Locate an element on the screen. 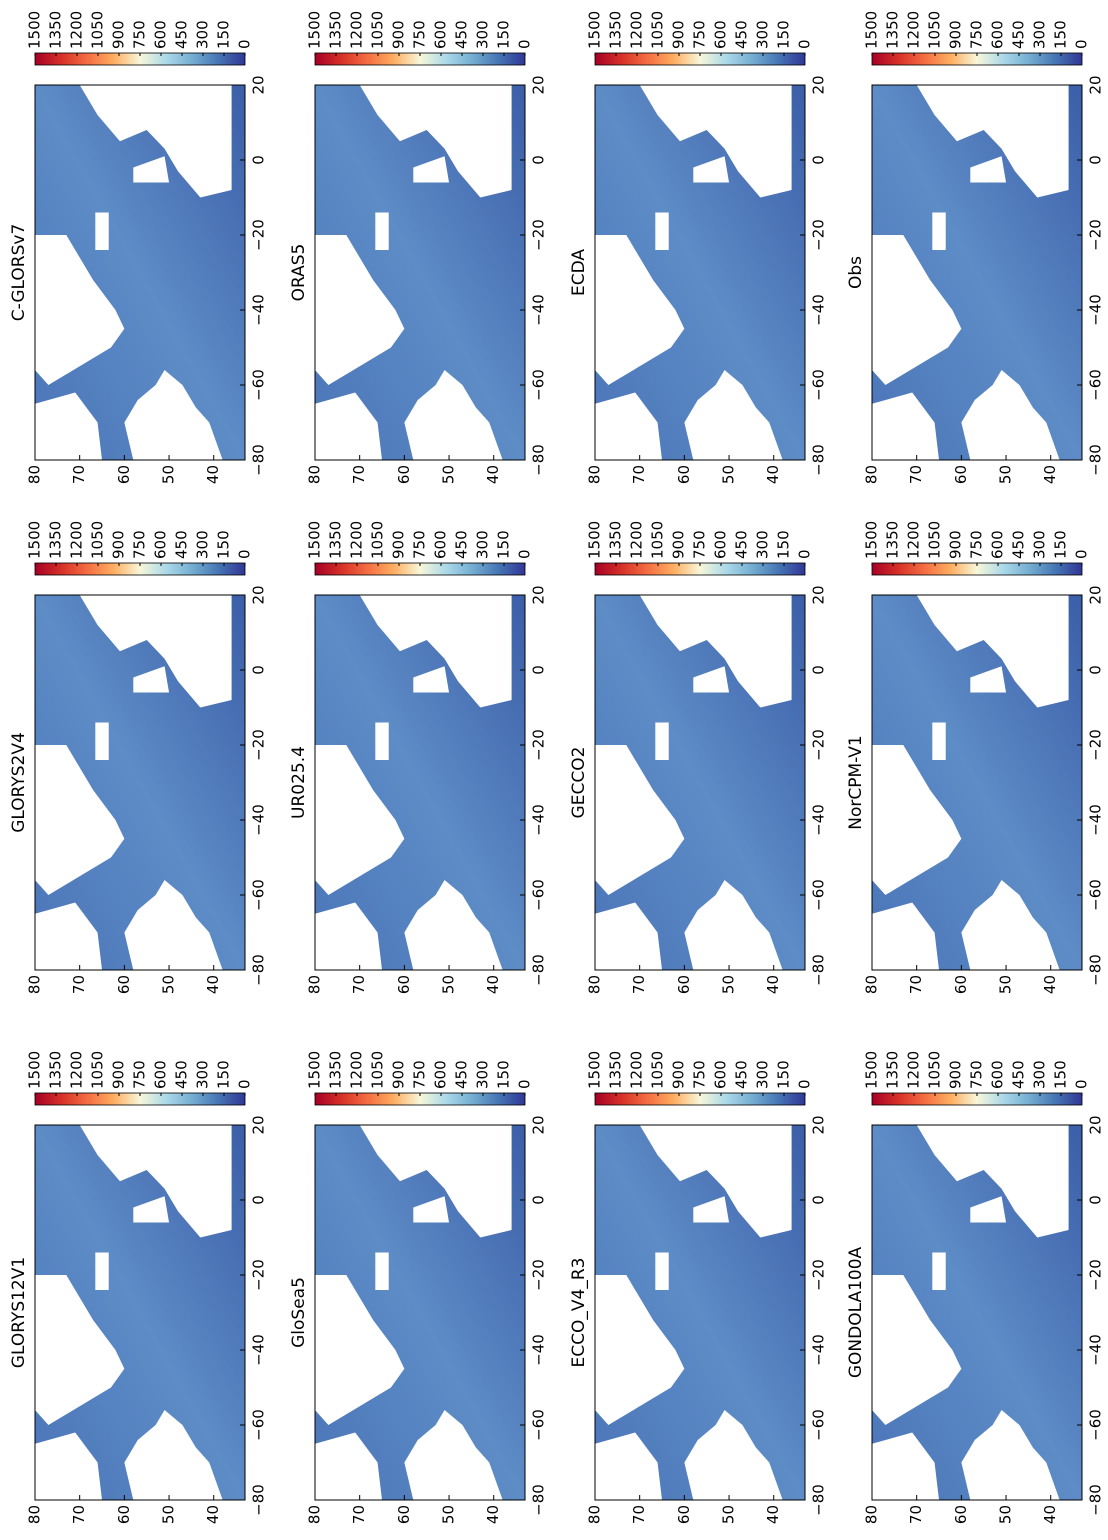  panel-title: GLORYS12V1 is located at coordinates (19, 1312).